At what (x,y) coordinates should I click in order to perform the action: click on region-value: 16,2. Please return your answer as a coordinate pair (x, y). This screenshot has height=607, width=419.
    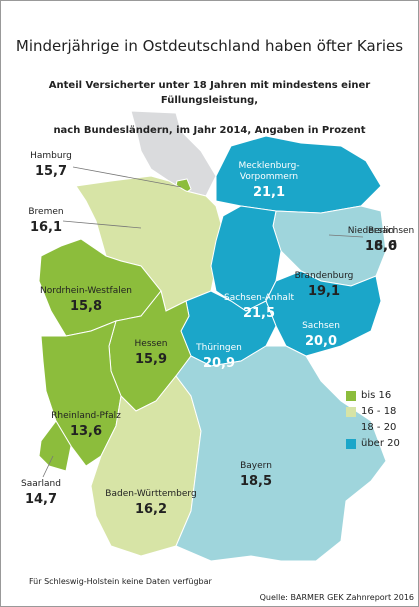
    Looking at the image, I should click on (151, 509).